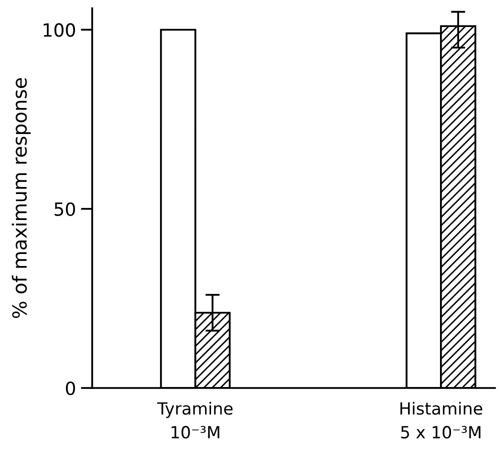 The image size is (501, 457). Describe the element at coordinates (21, 198) in the screenshot. I see `y-axis-title: % of maximum response` at that location.